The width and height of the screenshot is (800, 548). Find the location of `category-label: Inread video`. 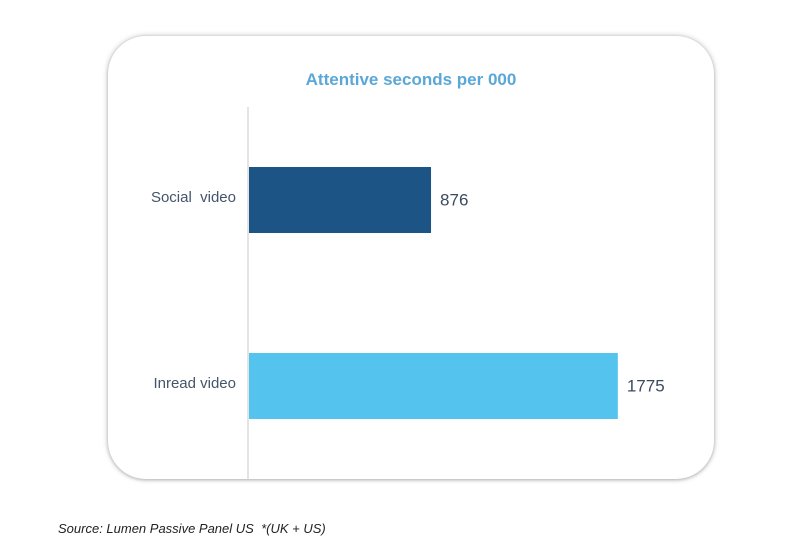

category-label: Inread video is located at coordinates (194, 383).